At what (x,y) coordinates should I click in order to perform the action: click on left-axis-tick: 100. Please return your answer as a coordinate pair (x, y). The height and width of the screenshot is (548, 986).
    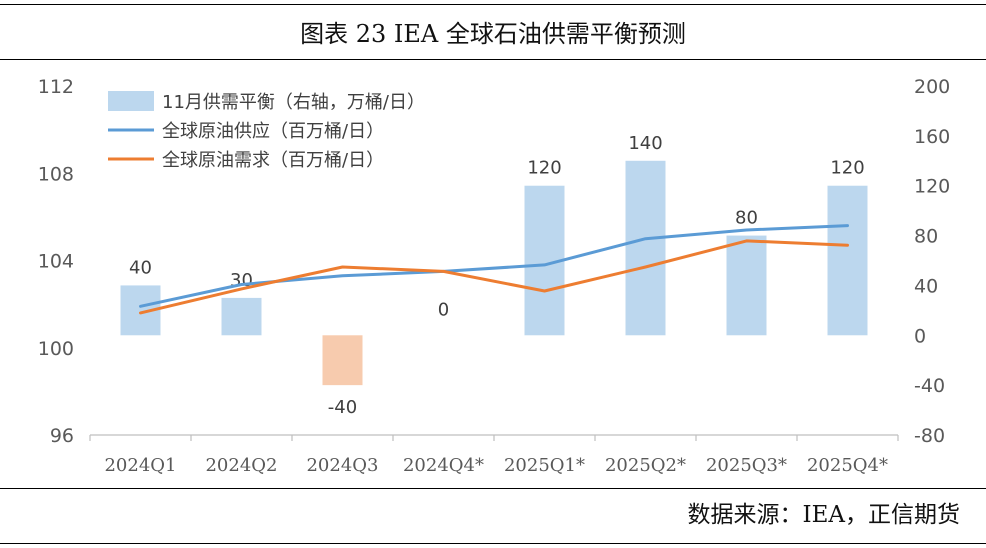
    Looking at the image, I should click on (56, 349).